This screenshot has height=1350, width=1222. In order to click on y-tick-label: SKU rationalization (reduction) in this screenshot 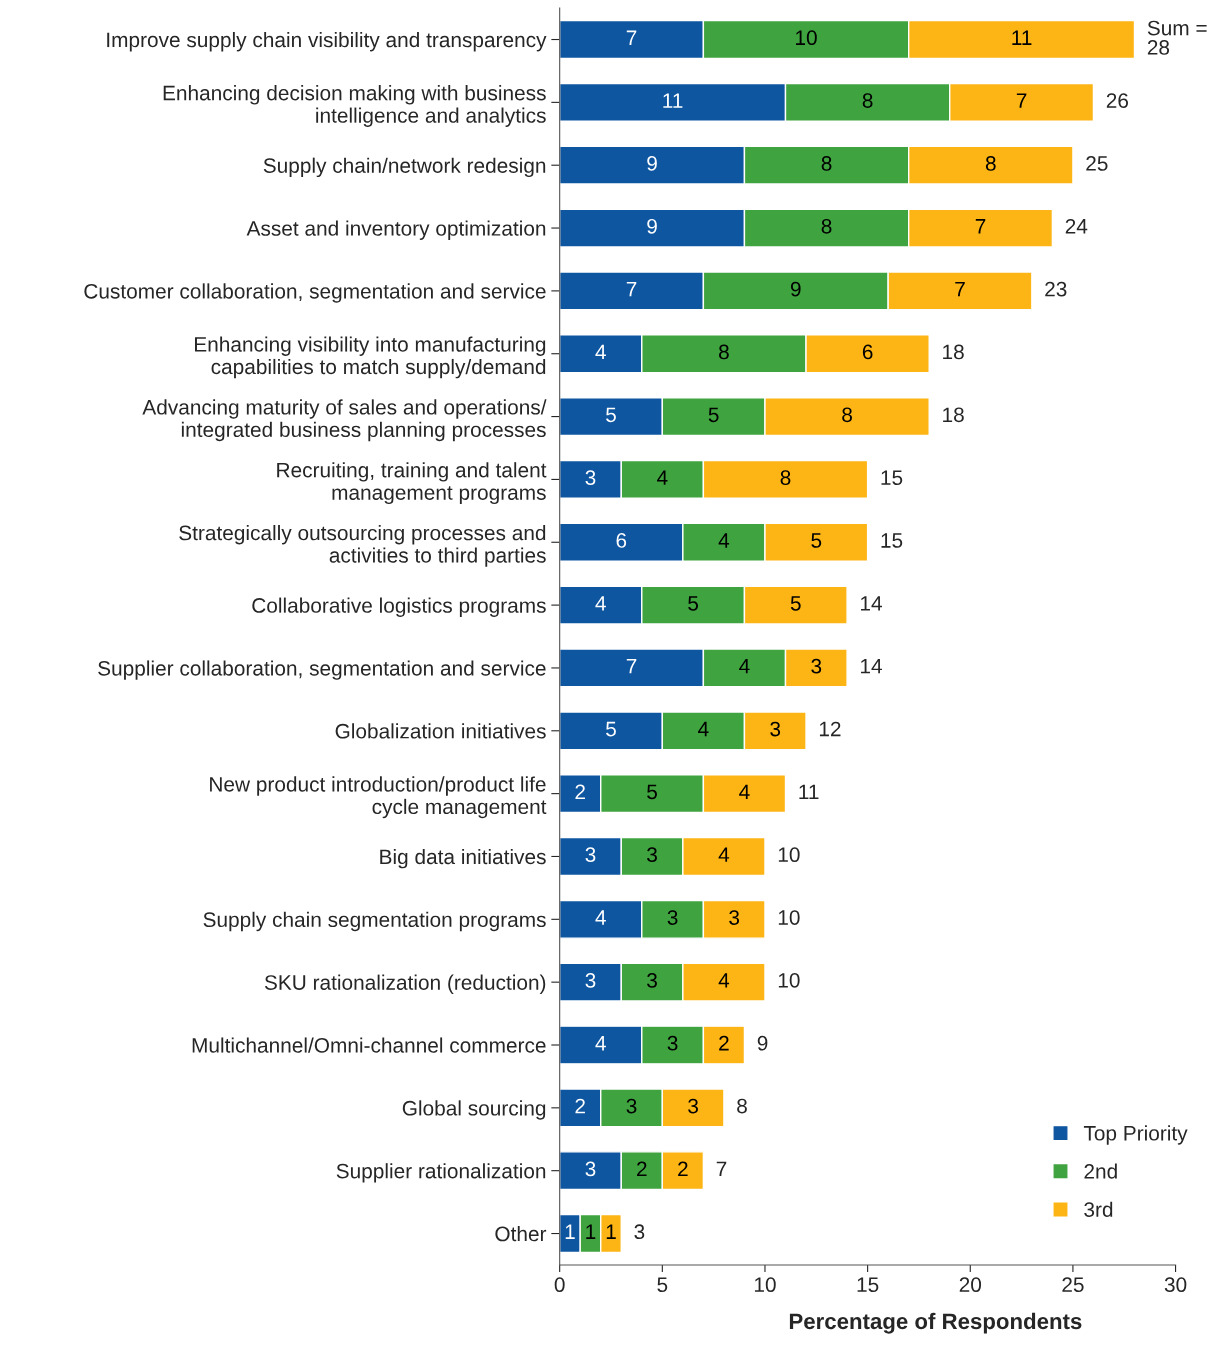, I will do `click(405, 984)`.